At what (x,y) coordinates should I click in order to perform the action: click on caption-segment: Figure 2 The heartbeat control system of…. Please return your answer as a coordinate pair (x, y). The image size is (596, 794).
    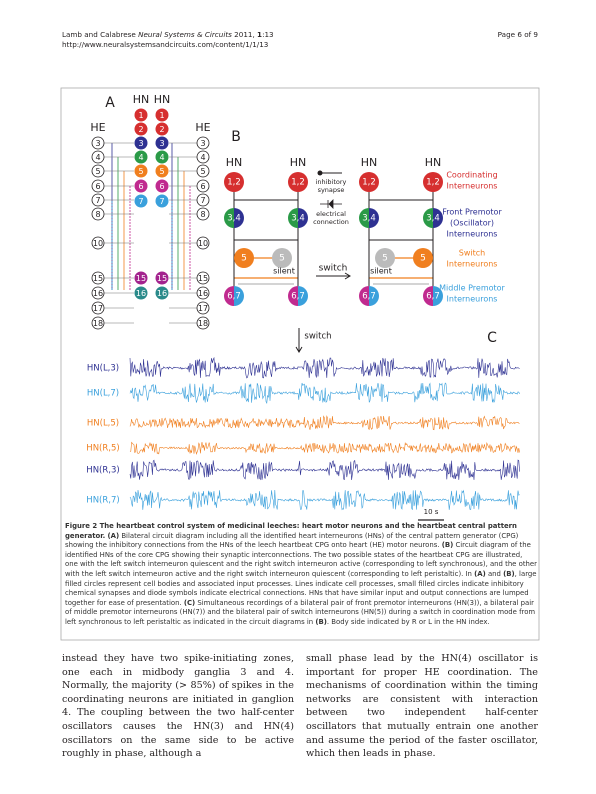
    Looking at the image, I should click on (291, 531).